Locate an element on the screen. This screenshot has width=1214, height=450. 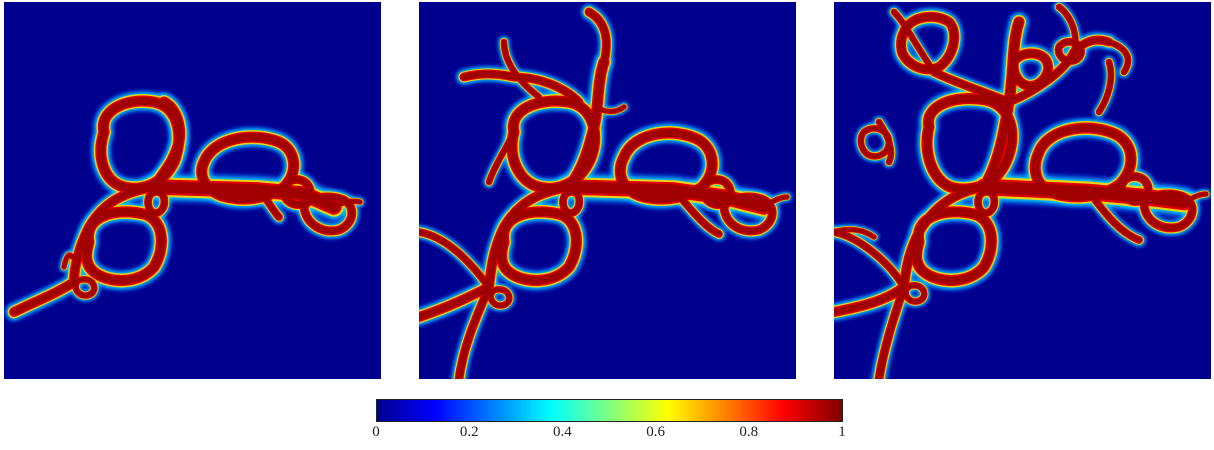
colorbar-tick-label: 0.6 is located at coordinates (655, 432).